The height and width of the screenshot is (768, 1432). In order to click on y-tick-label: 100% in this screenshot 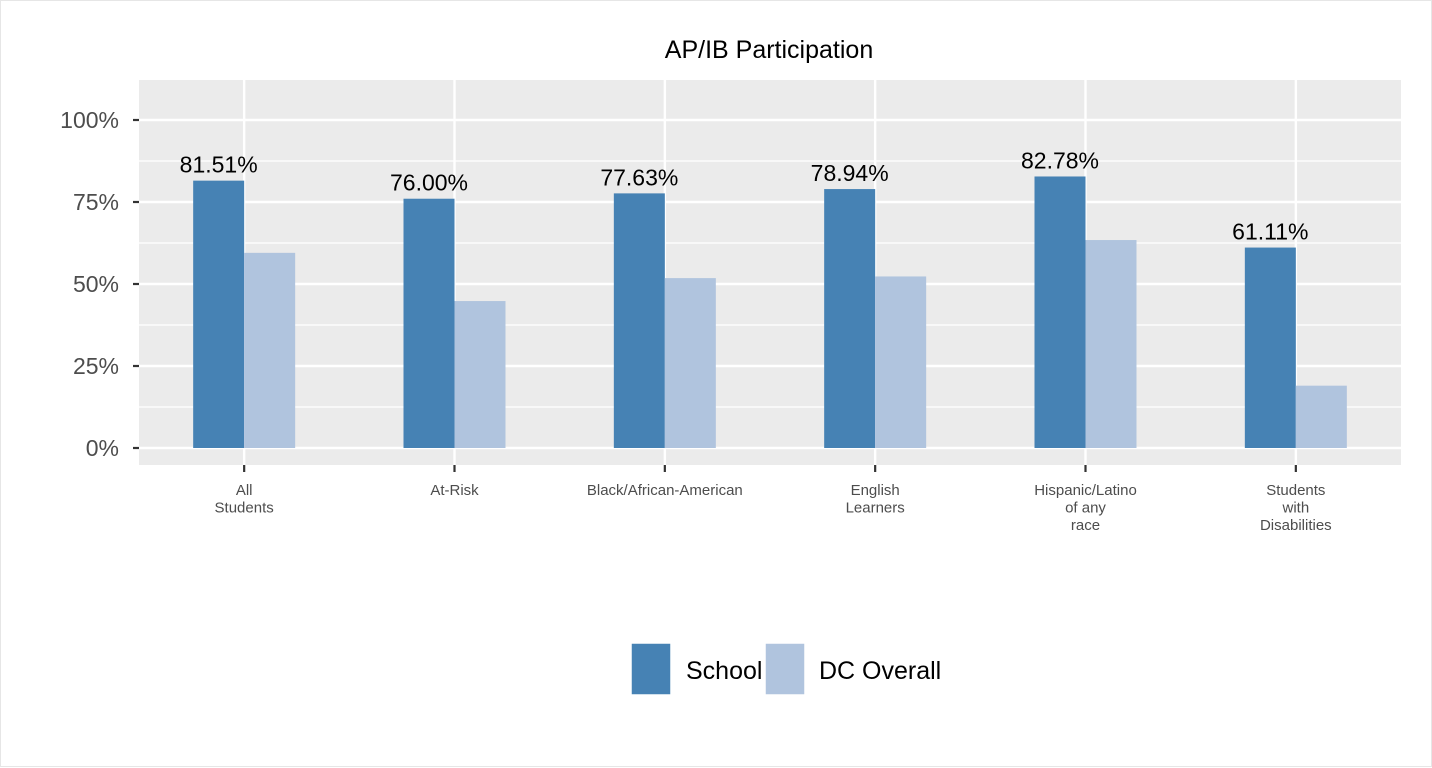, I will do `click(89, 120)`.